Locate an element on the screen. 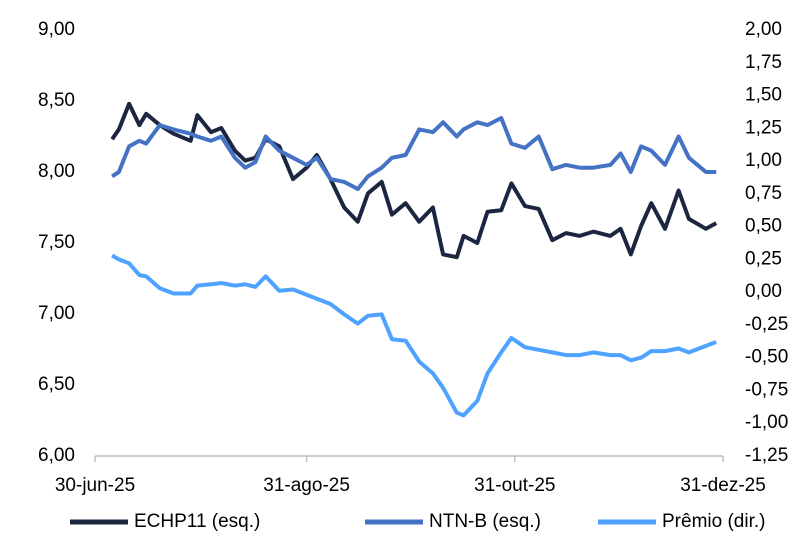 This screenshot has height=540, width=800. y-tick-label: 8,00 is located at coordinates (56, 171).